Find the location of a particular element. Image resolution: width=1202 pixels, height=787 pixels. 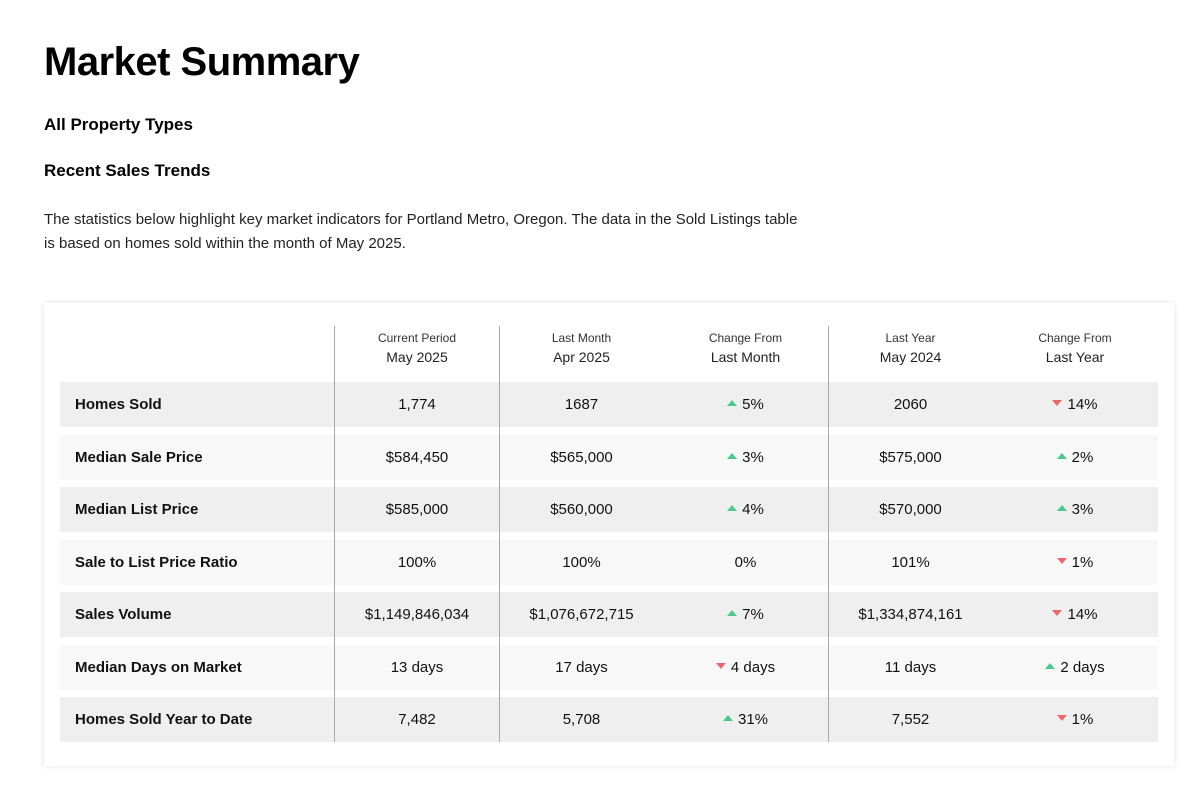

last-month-value-text: $560,000 is located at coordinates (581, 509).